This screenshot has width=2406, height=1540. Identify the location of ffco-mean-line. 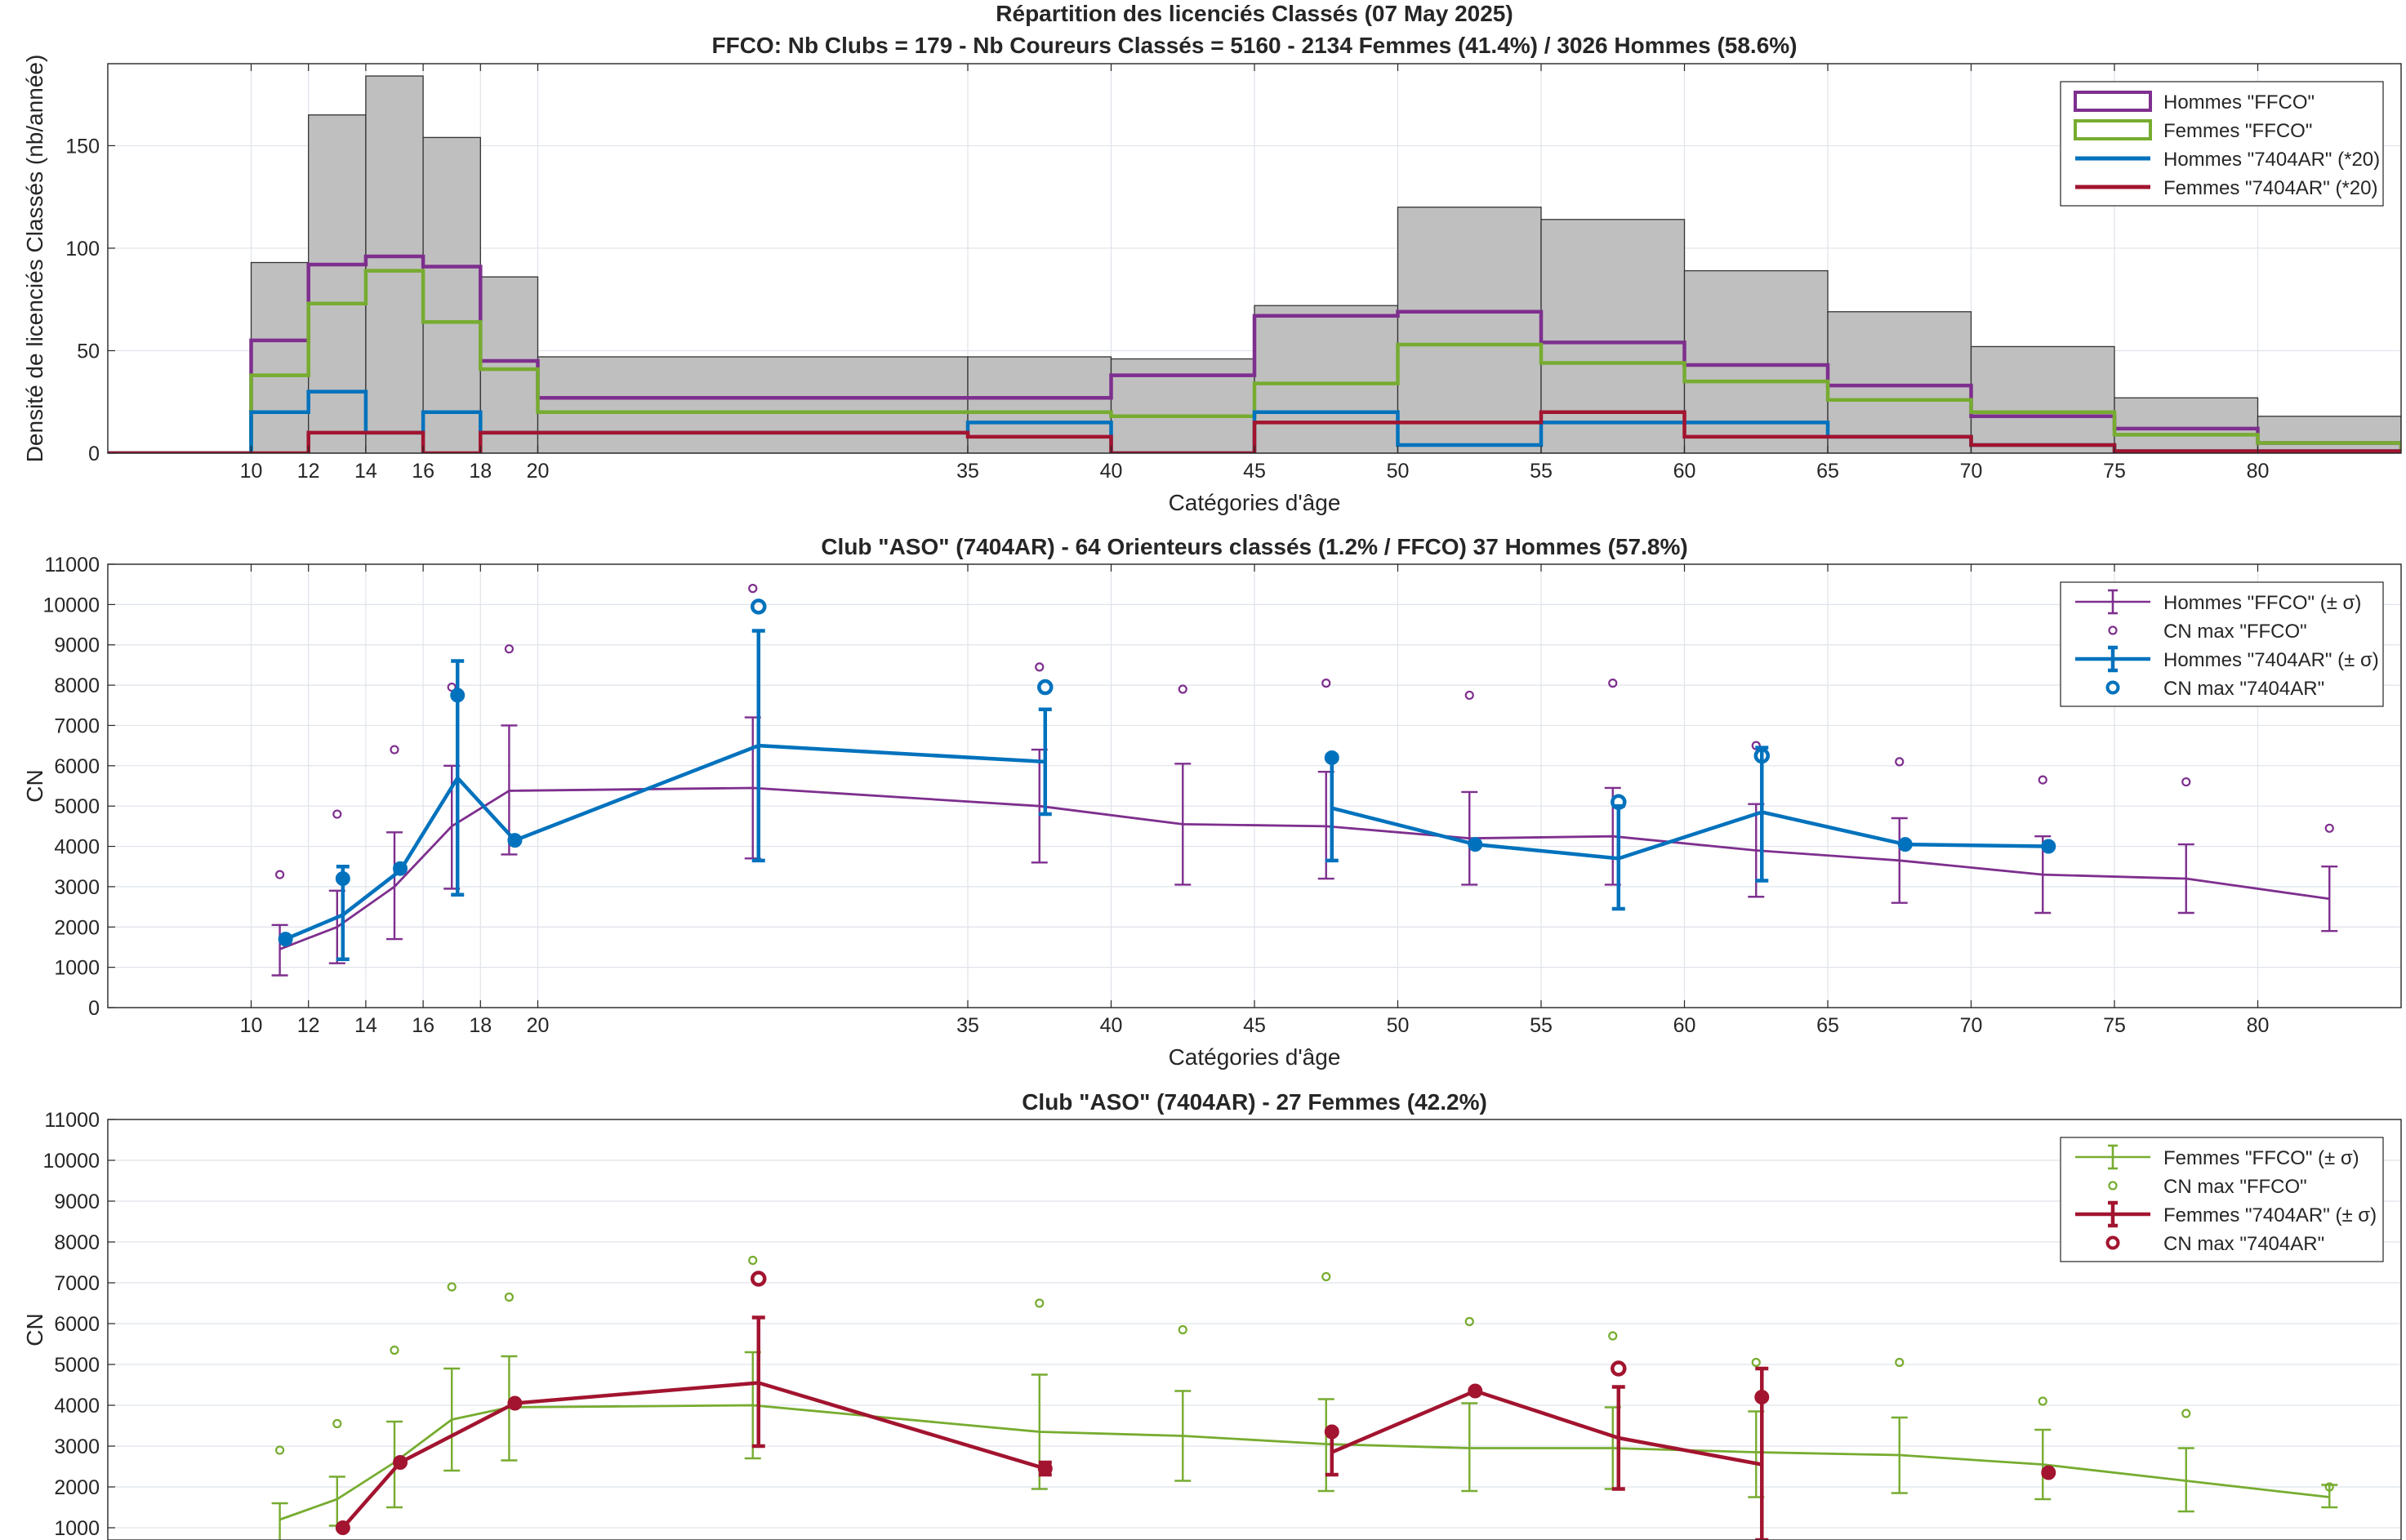
(1304, 1462).